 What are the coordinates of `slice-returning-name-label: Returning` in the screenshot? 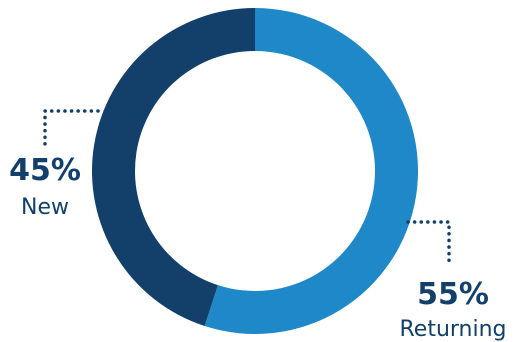 It's located at (452, 329).